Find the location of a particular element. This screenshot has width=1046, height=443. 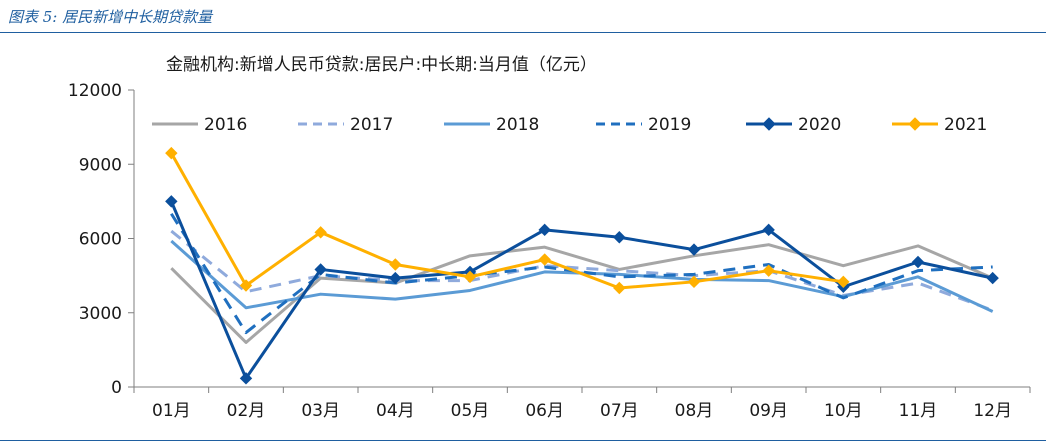

legend-item-2019: 2019 is located at coordinates (643, 125).